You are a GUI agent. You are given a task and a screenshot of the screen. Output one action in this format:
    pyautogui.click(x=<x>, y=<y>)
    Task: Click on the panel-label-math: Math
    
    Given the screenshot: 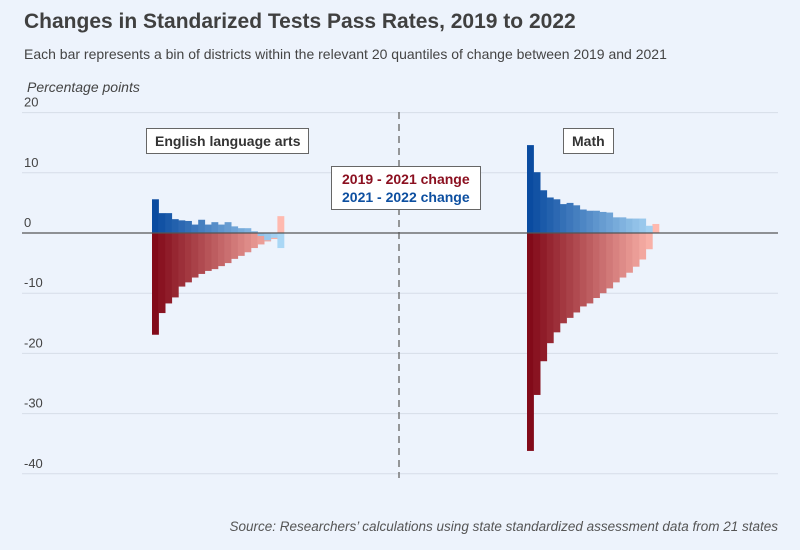 What is the action you would take?
    pyautogui.click(x=588, y=141)
    